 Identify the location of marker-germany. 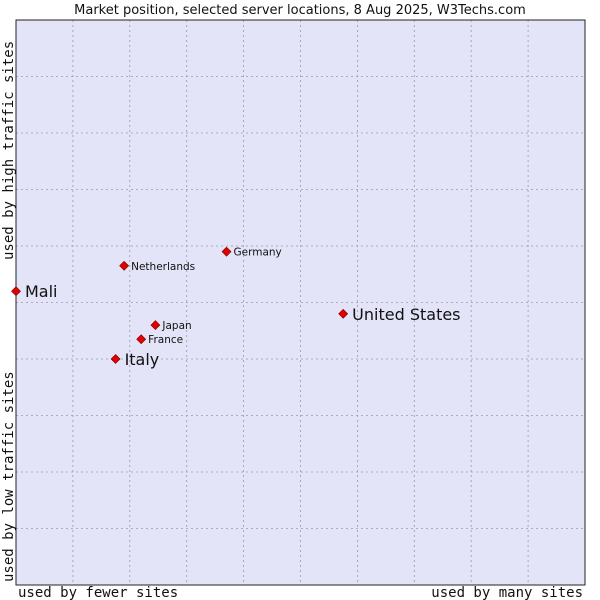
(226, 251).